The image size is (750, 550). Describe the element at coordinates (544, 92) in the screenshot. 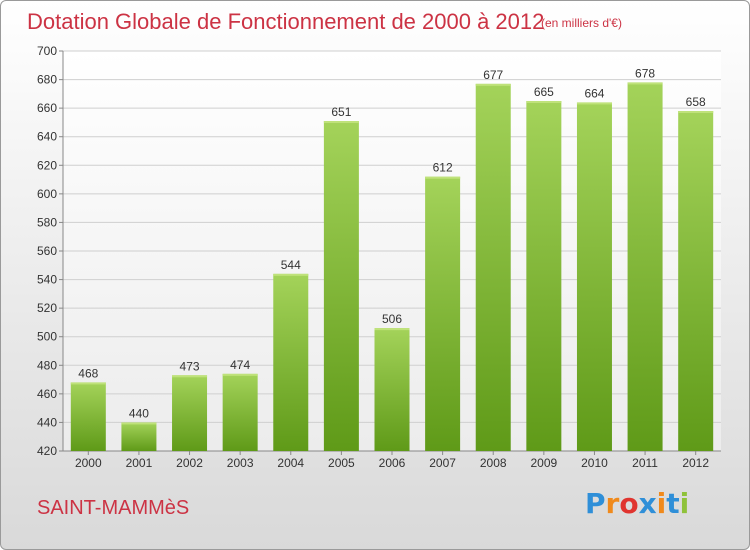

I see `value-label: 665` at that location.